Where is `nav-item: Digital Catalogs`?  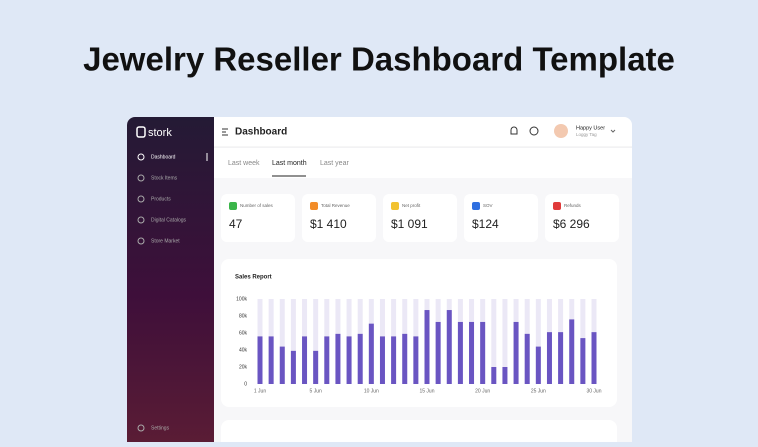
nav-item: Digital Catalogs is located at coordinates (169, 220).